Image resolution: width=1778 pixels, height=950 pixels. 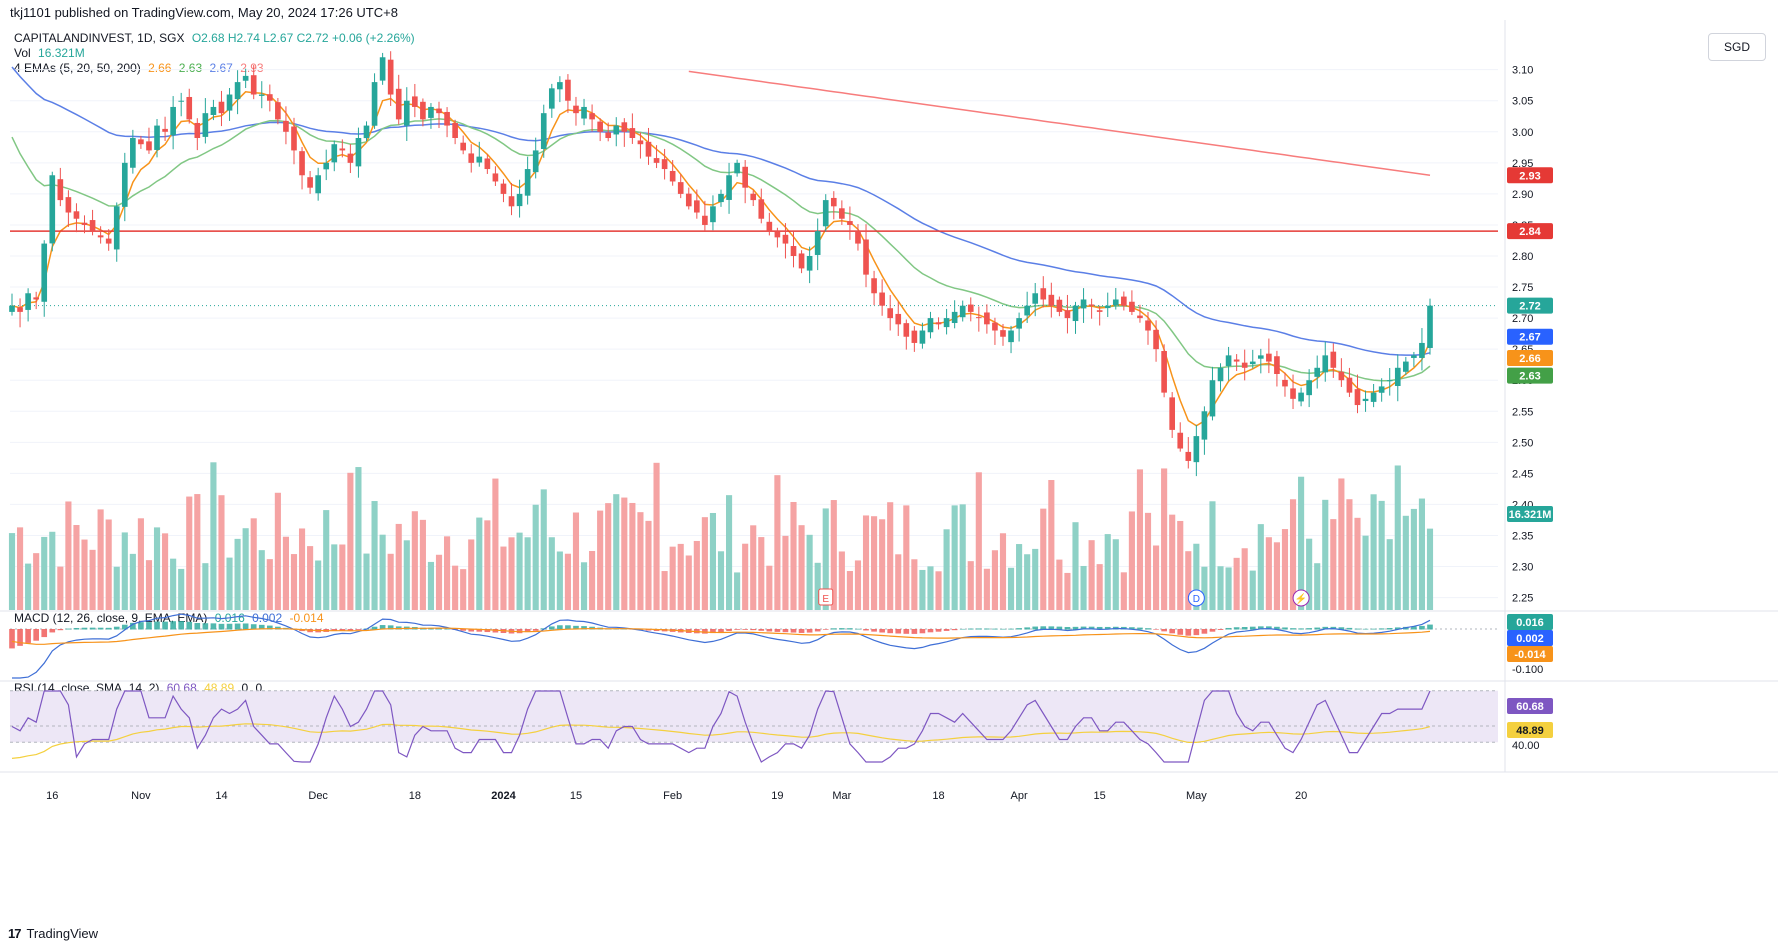 What do you see at coordinates (141, 796) in the screenshot?
I see `time-axis-label: Nov` at bounding box center [141, 796].